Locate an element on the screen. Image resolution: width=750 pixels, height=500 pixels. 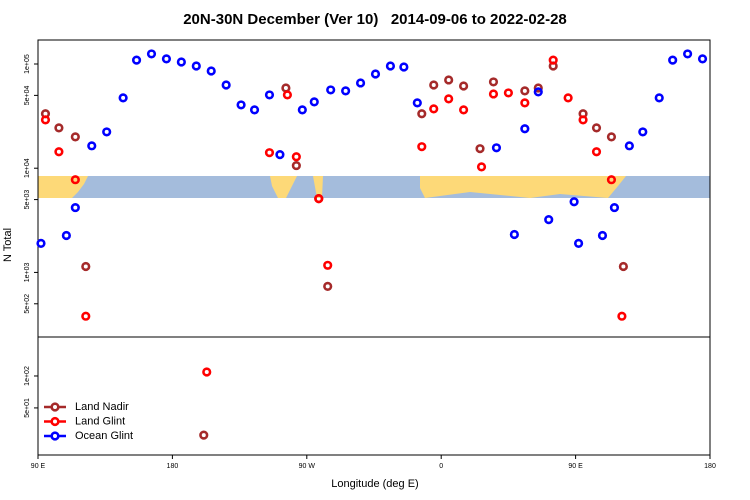
x-tick-label: 0 is located at coordinates (441, 466).